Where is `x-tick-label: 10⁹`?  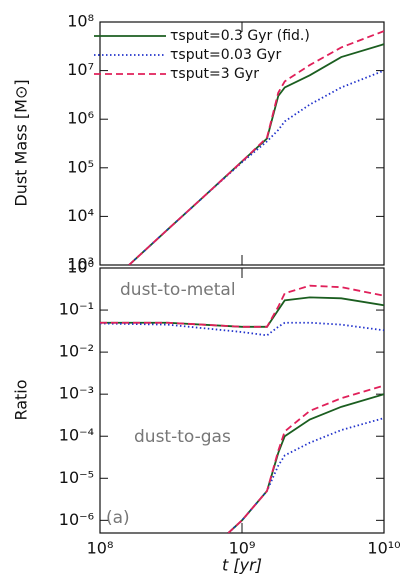
x-tick-label: 10⁹ is located at coordinates (242, 548).